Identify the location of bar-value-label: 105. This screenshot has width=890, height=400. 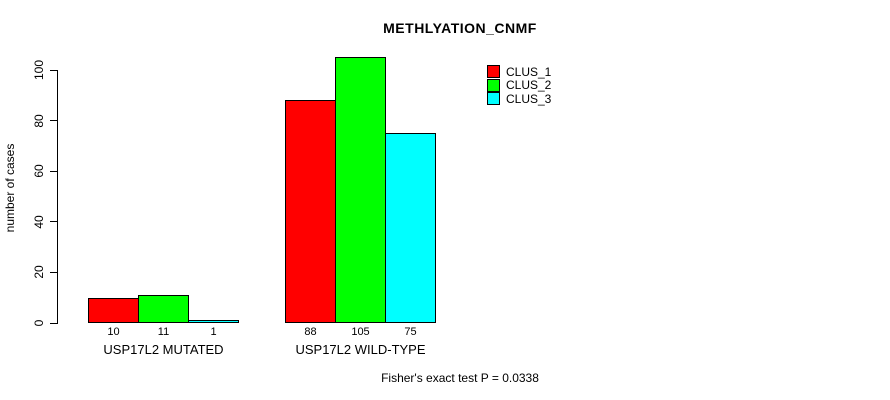
(360, 332).